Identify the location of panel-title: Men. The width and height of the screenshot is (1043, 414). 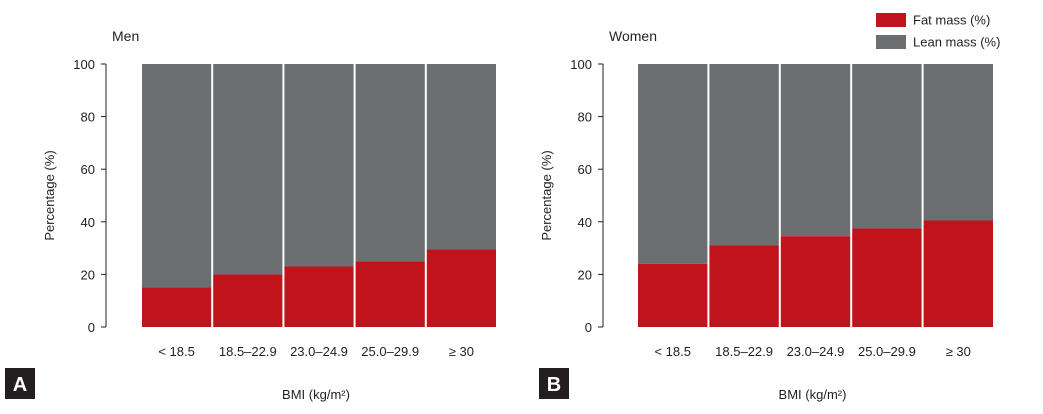
(125, 36).